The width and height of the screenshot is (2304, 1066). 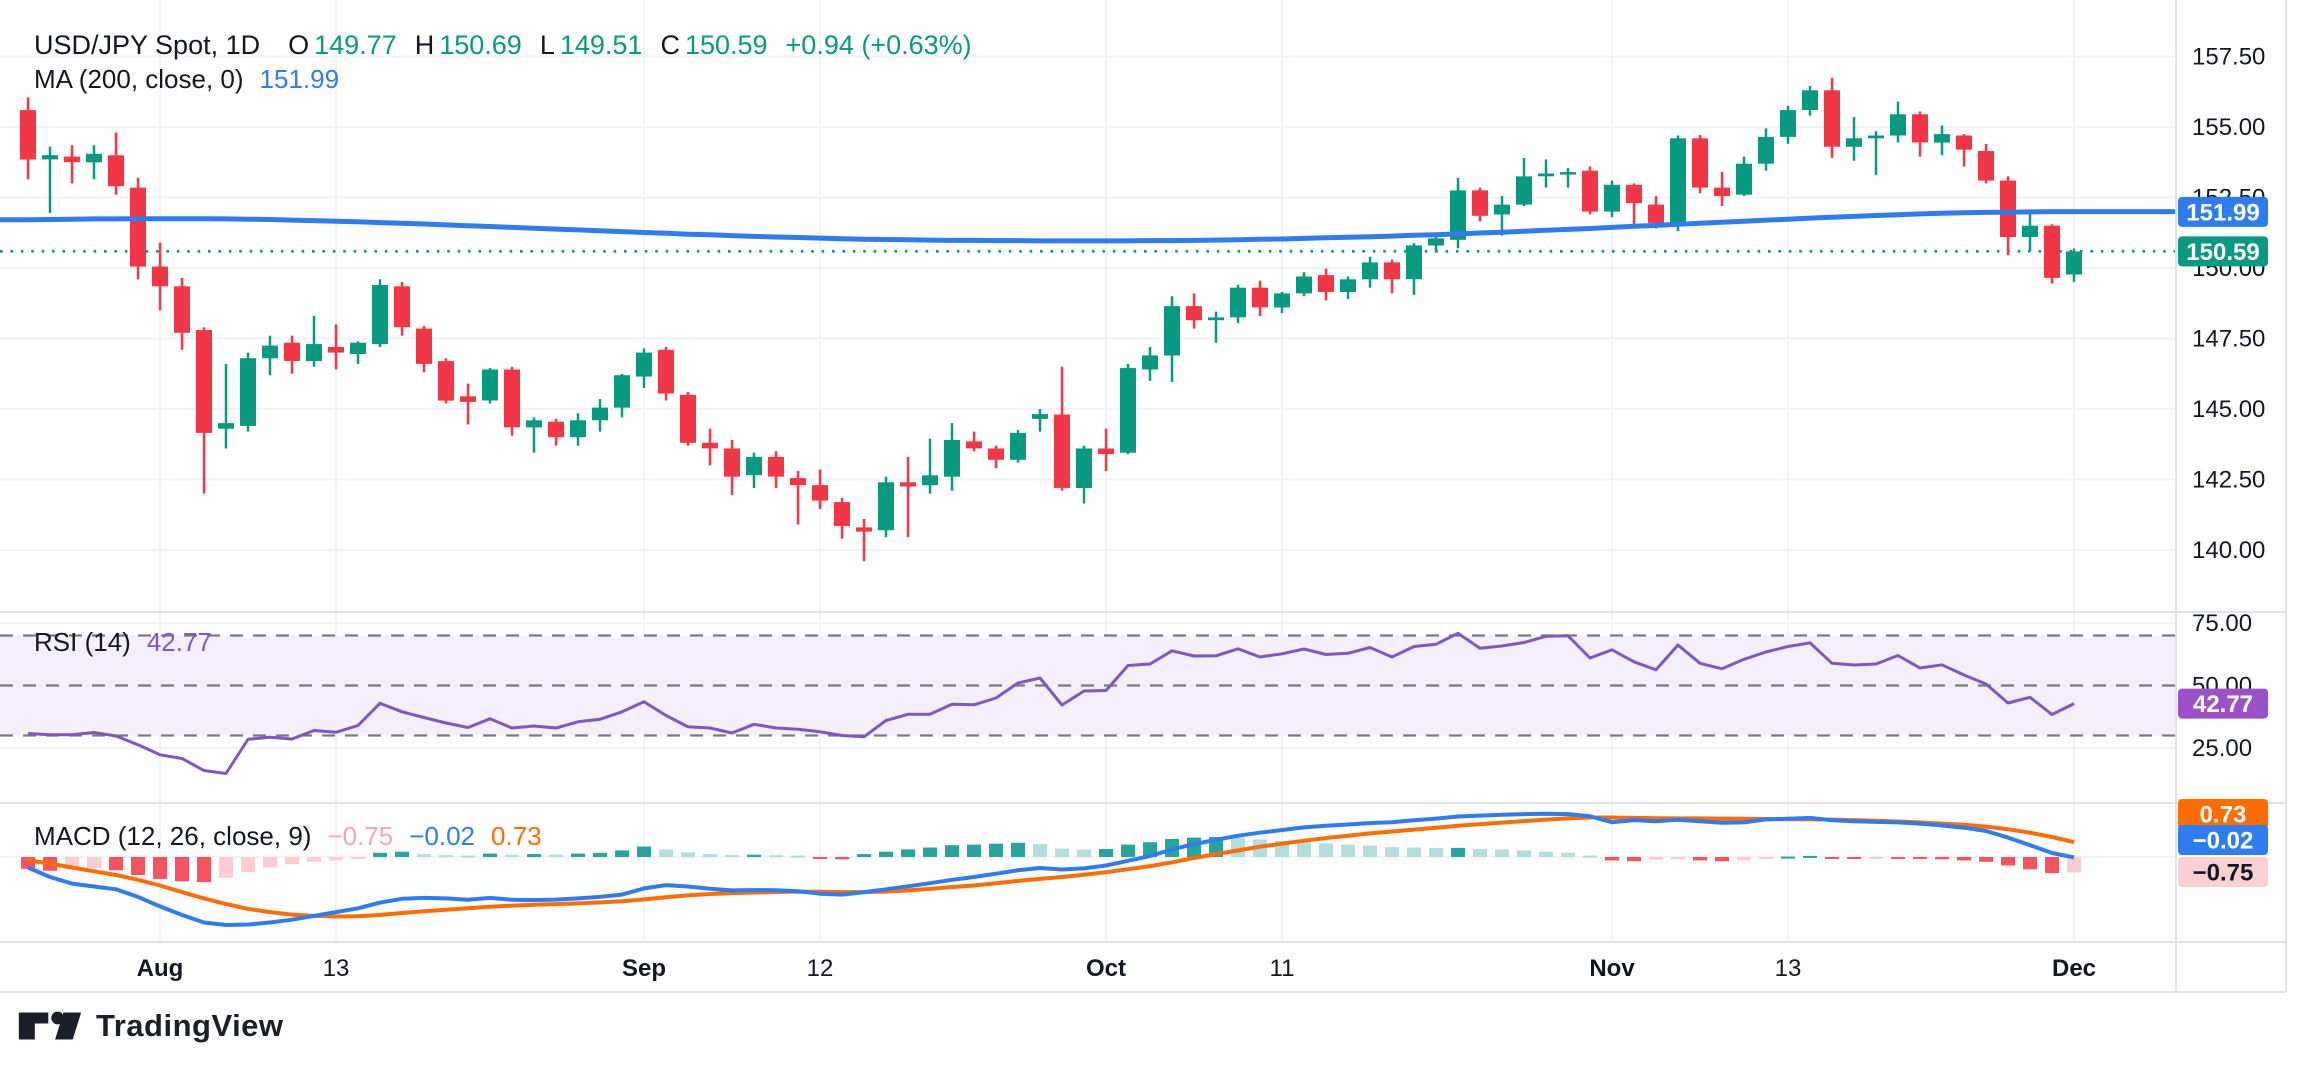 What do you see at coordinates (151, 1026) in the screenshot?
I see `tradingview-logo-link: TradingView` at bounding box center [151, 1026].